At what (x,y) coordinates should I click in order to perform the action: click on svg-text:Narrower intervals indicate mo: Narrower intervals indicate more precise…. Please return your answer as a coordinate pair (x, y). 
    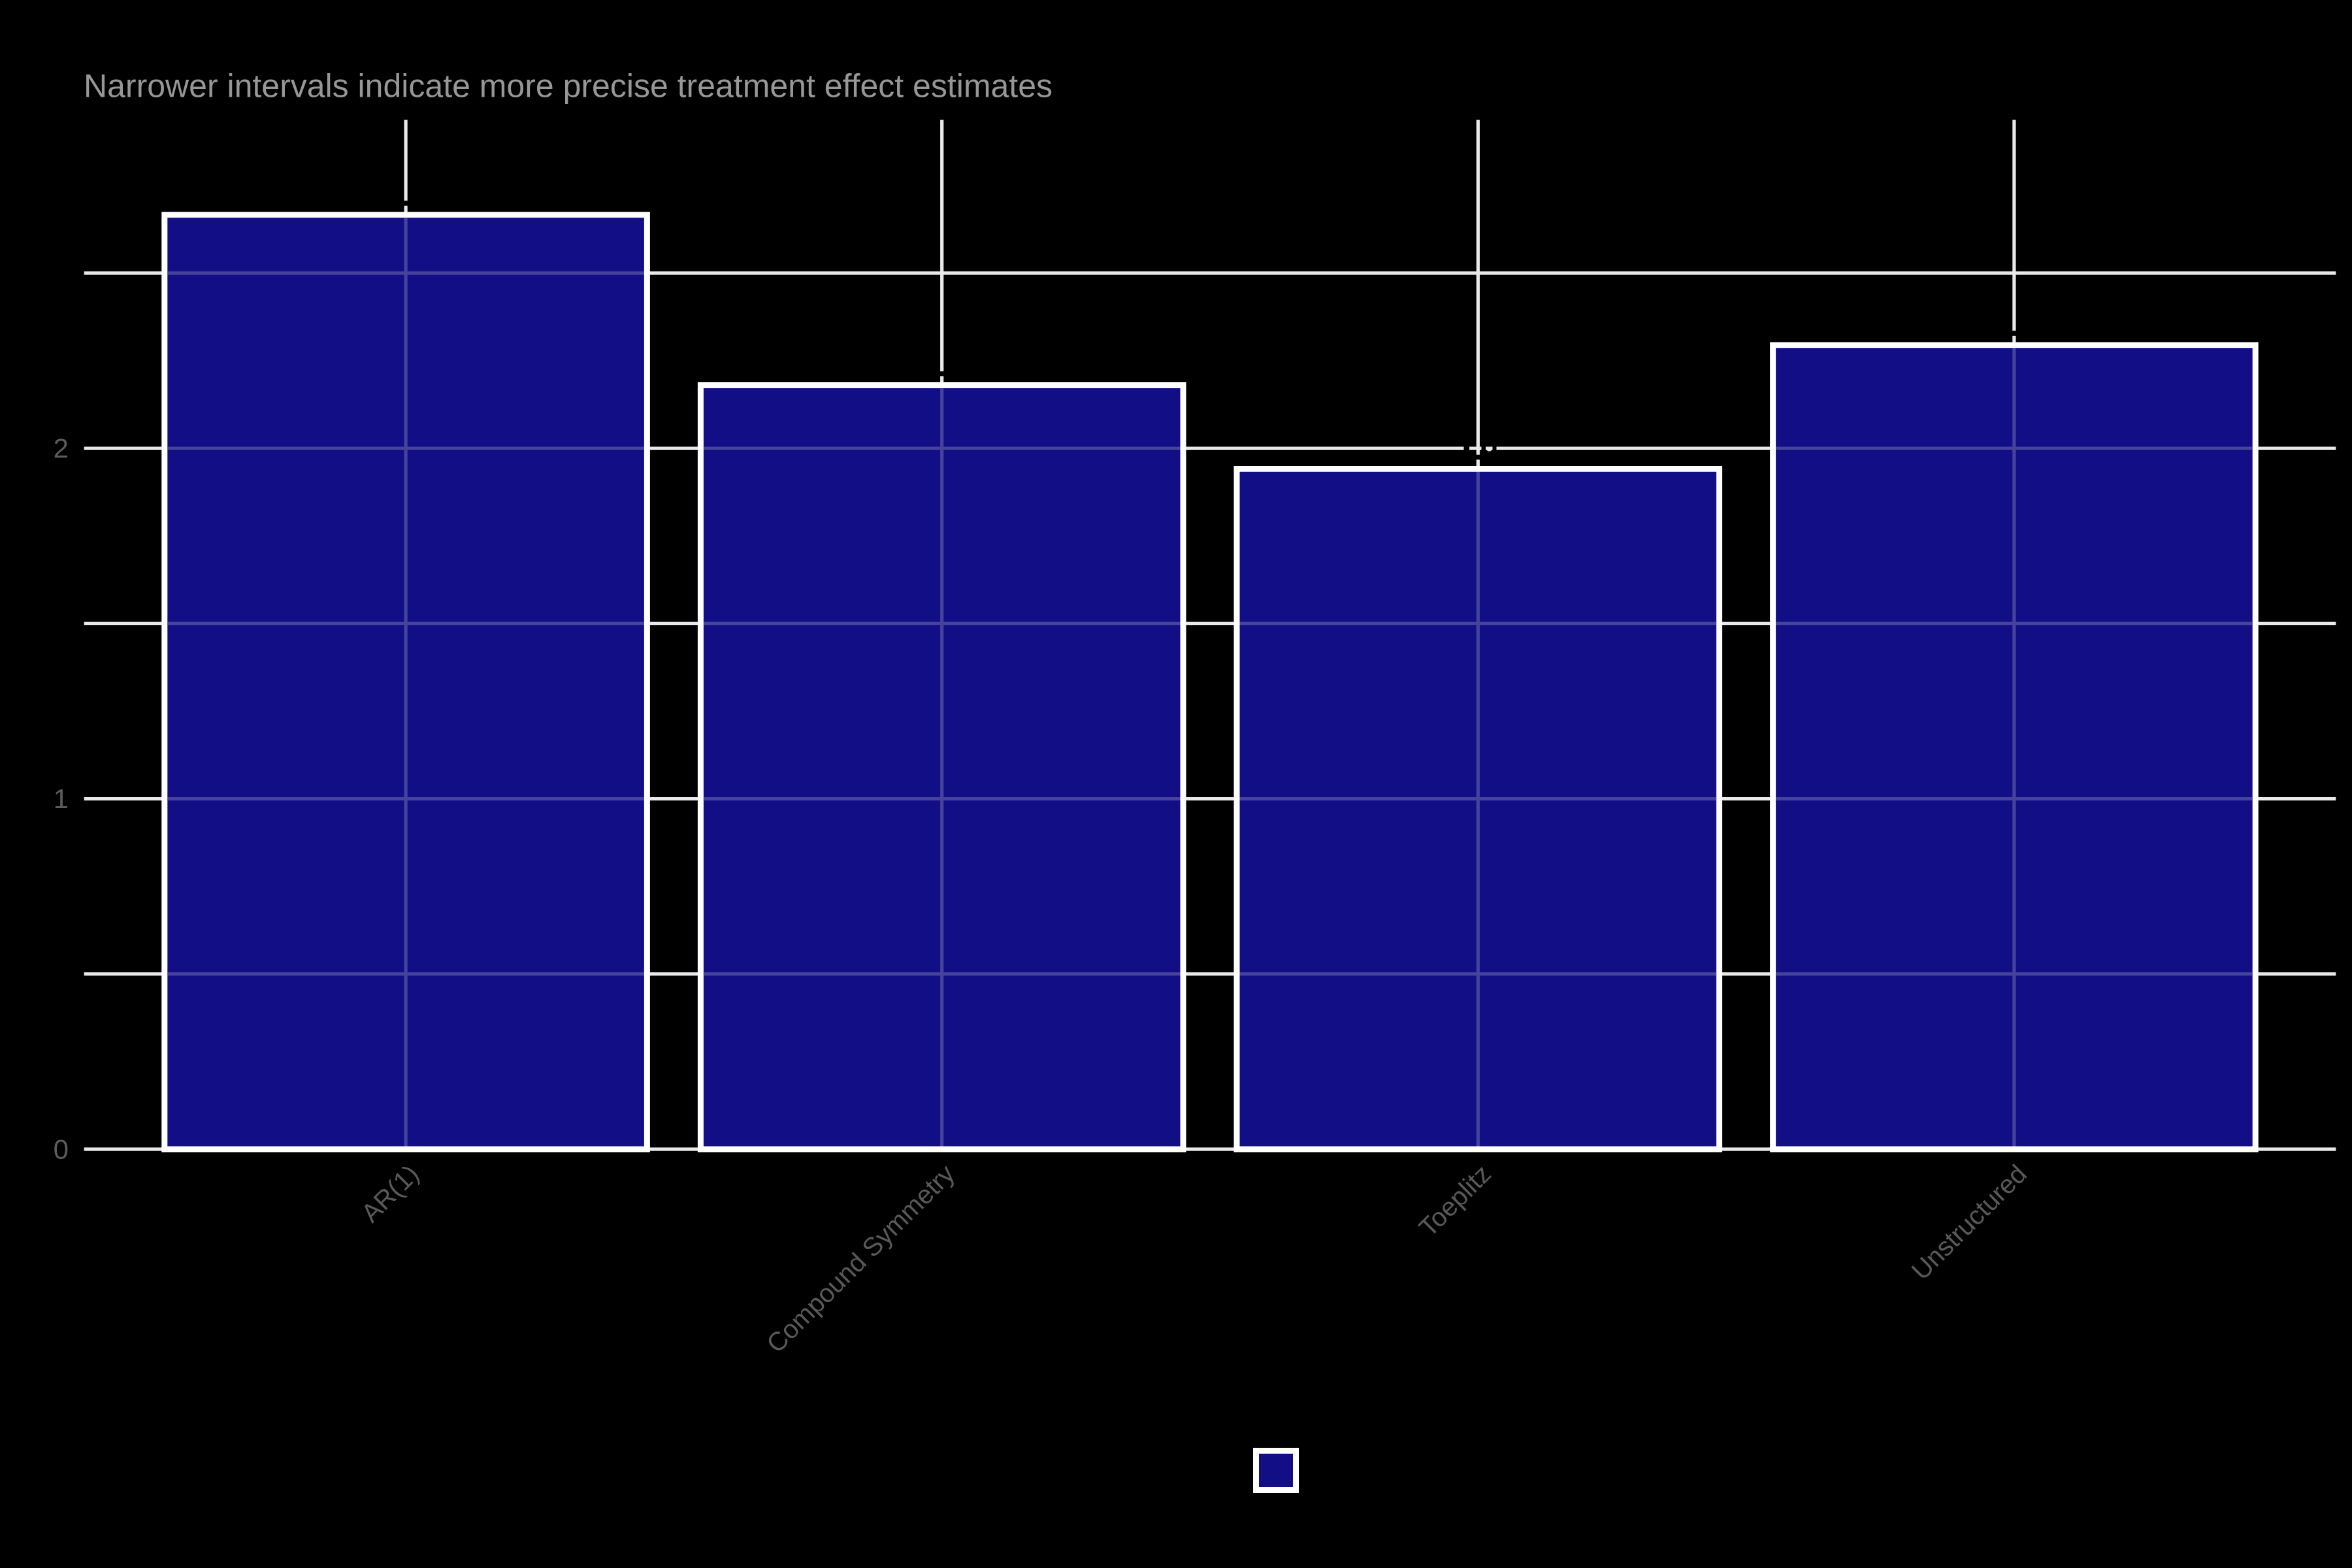
    Looking at the image, I should click on (568, 86).